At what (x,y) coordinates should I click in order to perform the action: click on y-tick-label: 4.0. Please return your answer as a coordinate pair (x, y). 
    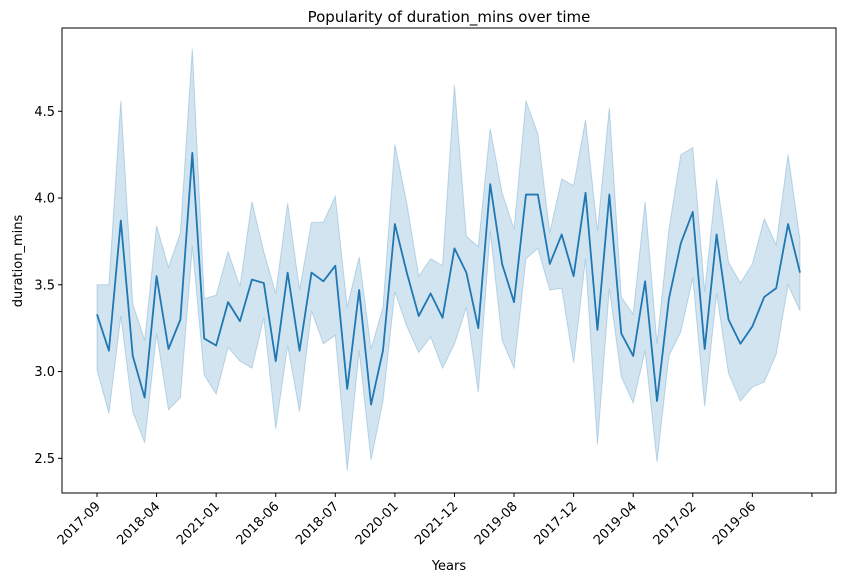
    Looking at the image, I should click on (44, 199).